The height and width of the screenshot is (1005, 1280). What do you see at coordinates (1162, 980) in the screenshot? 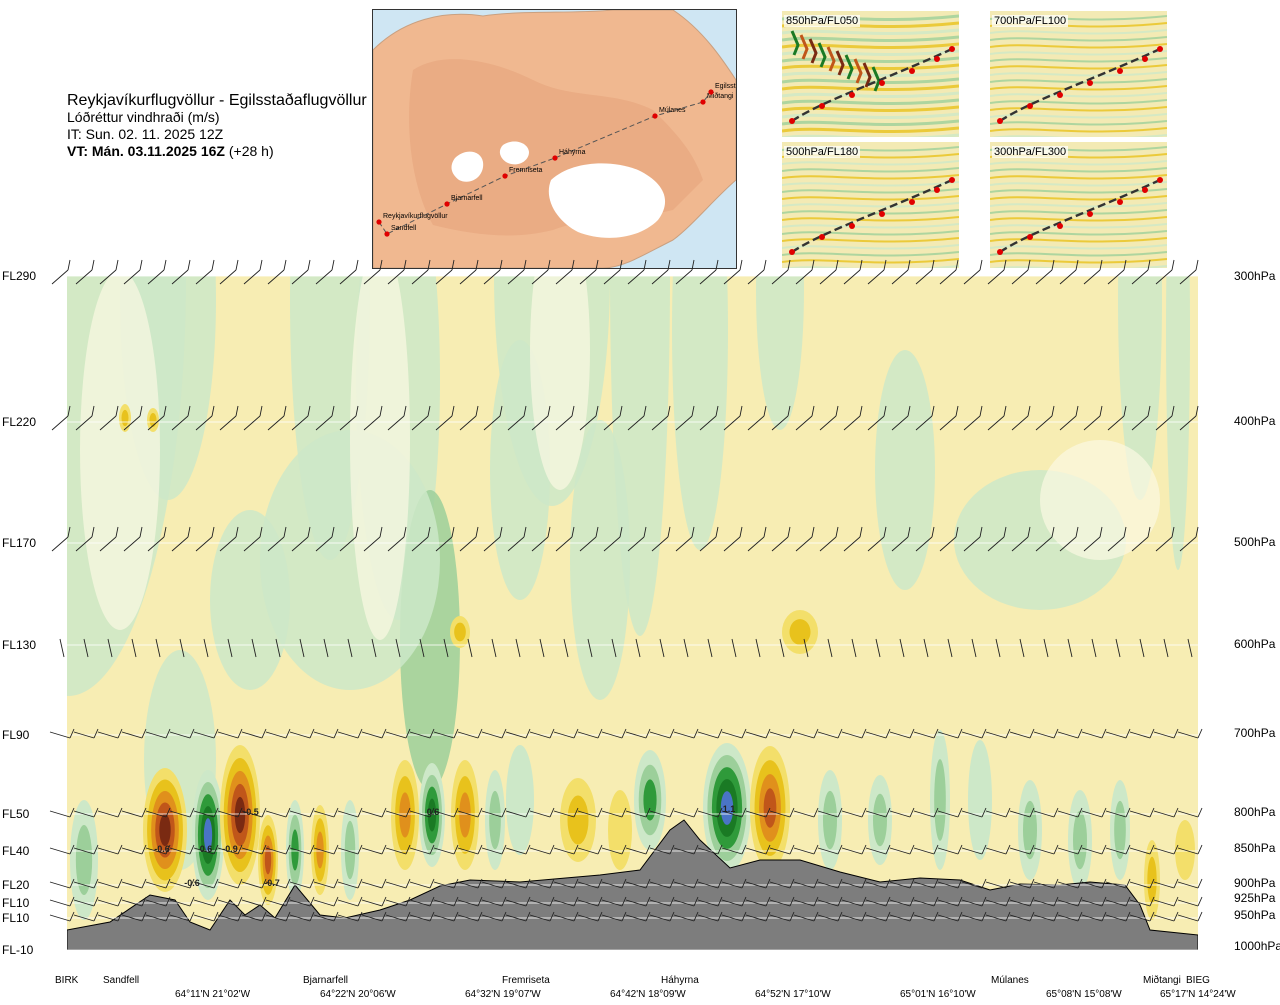
I see `location-label: Miðtangi` at bounding box center [1162, 980].